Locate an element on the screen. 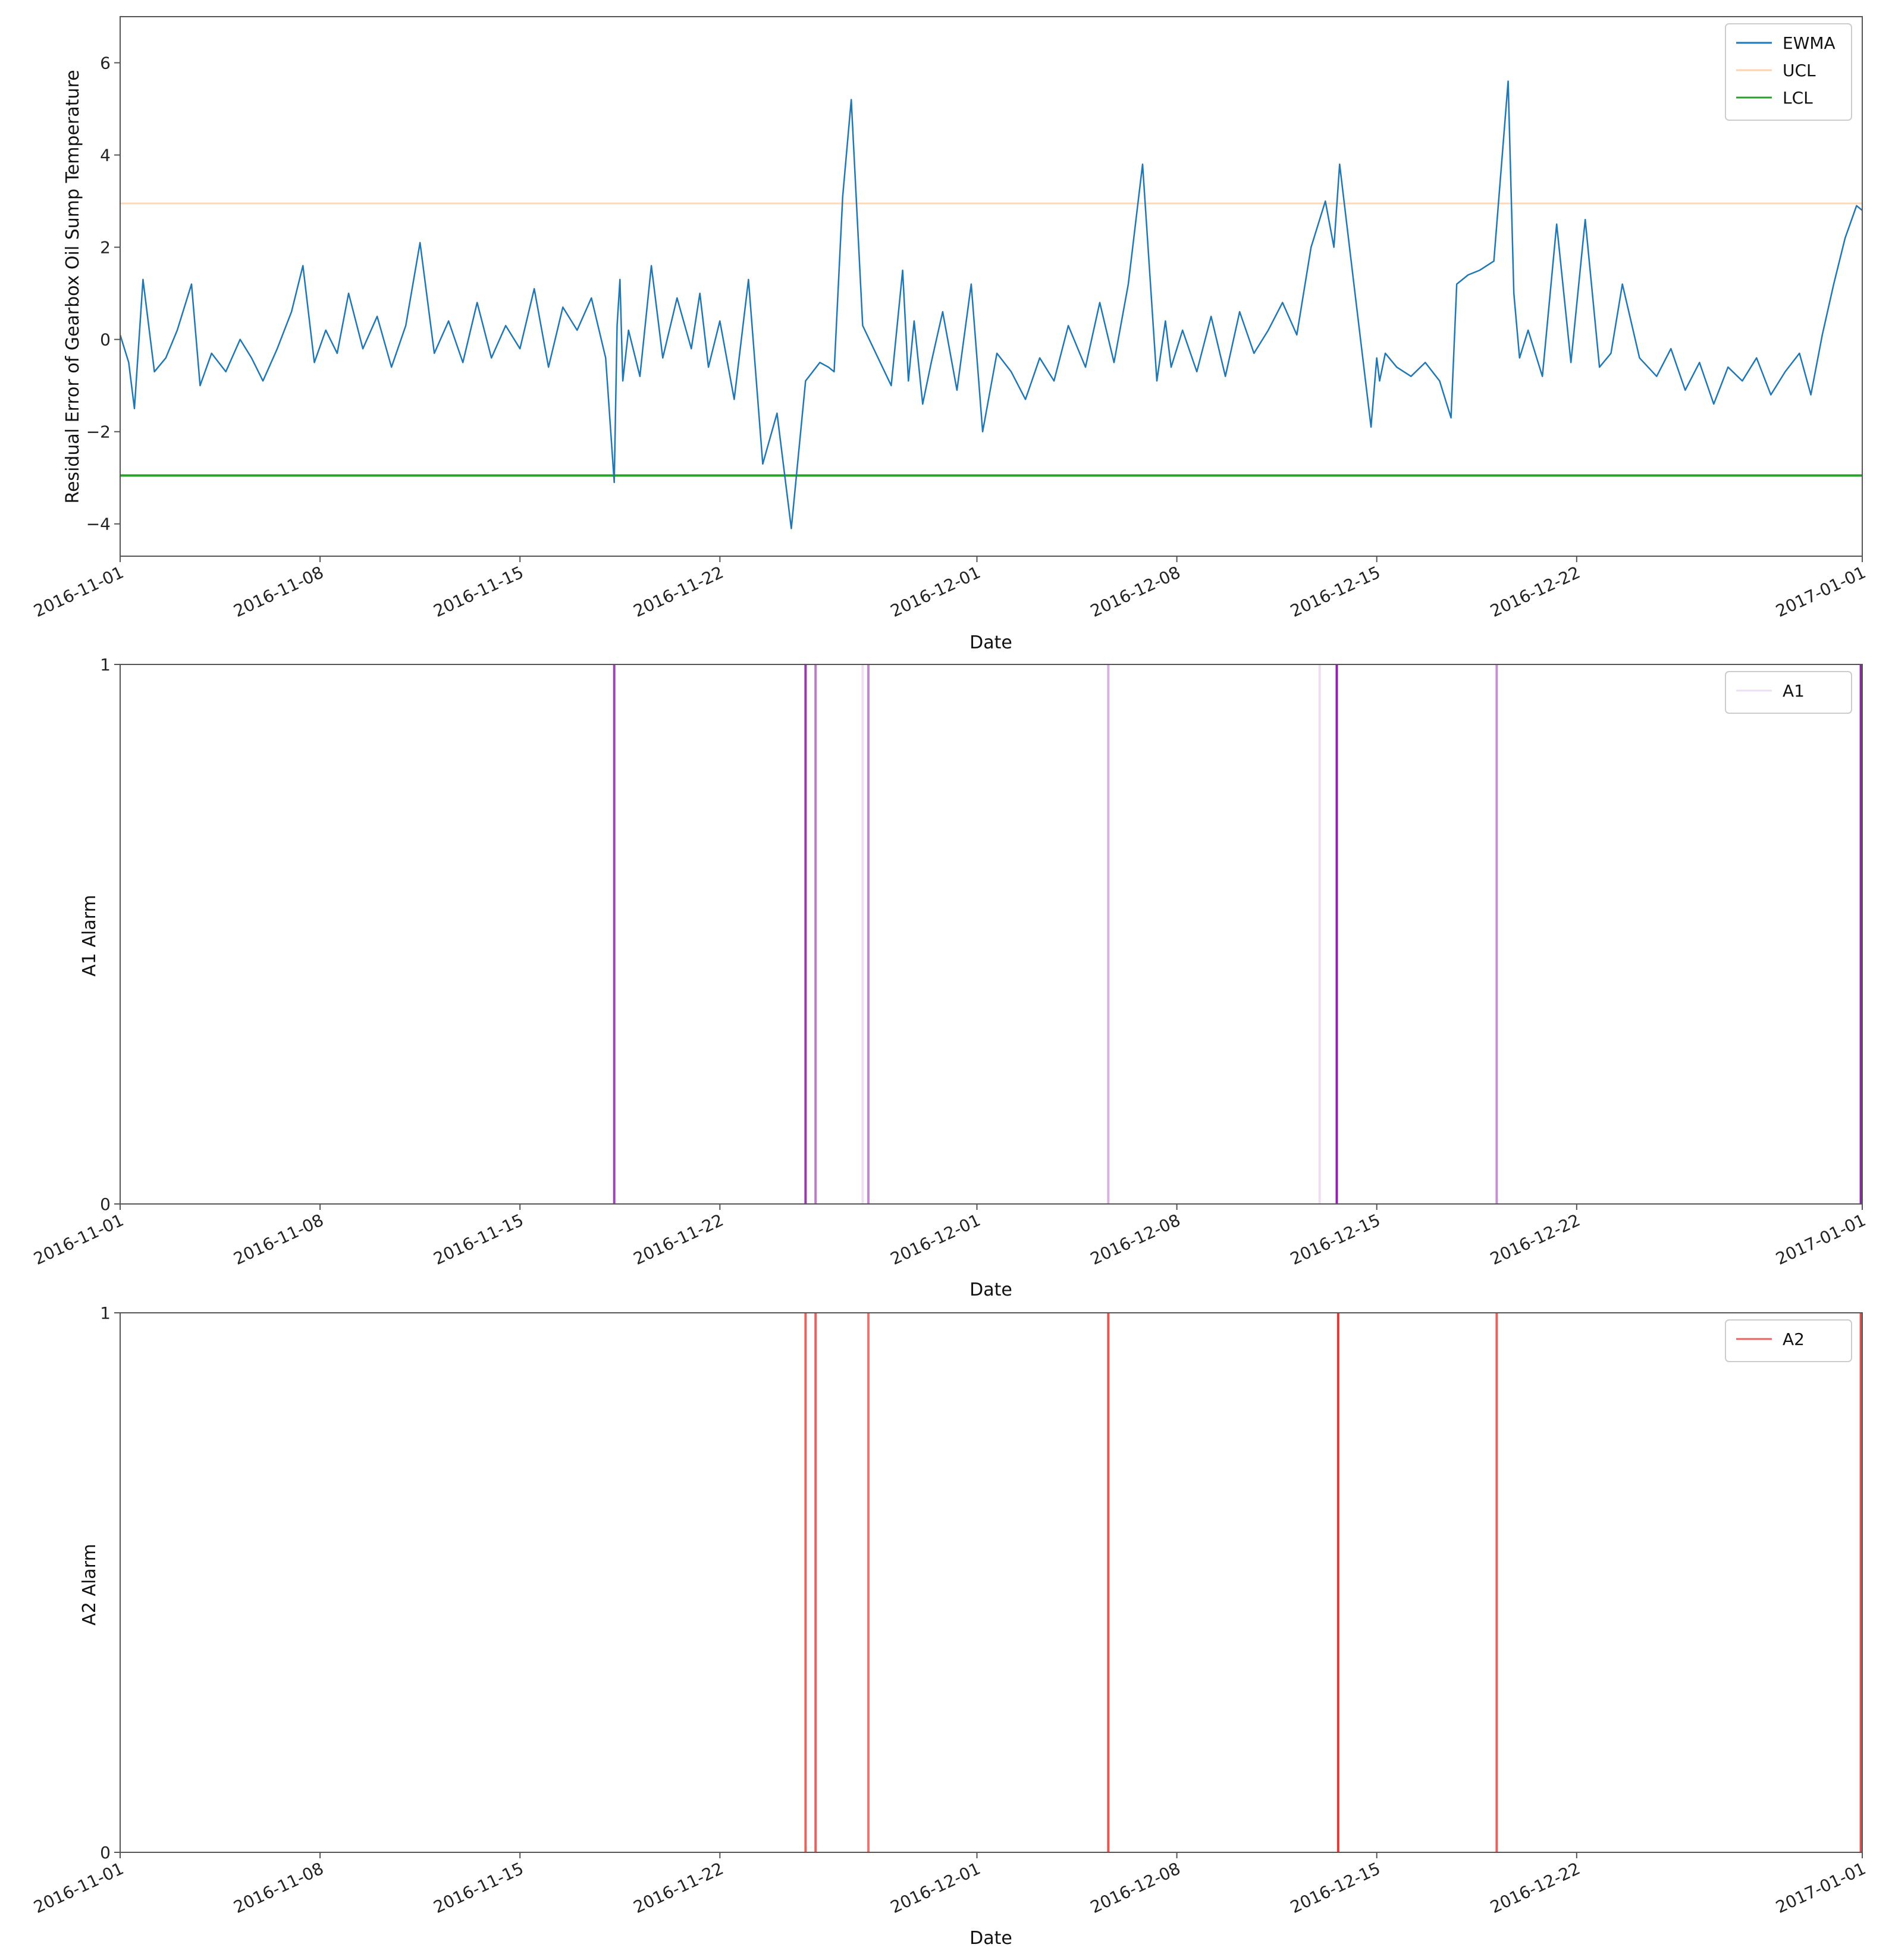 The width and height of the screenshot is (1892, 1960). ewma-x-tick-label: 2016-12-08 is located at coordinates (1135, 591).